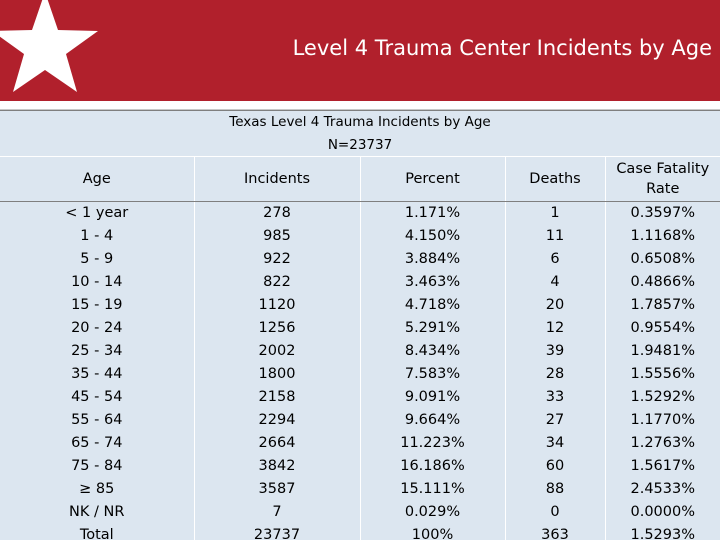  Describe the element at coordinates (97, 489) in the screenshot. I see `cell-age: ≥ 85` at that location.